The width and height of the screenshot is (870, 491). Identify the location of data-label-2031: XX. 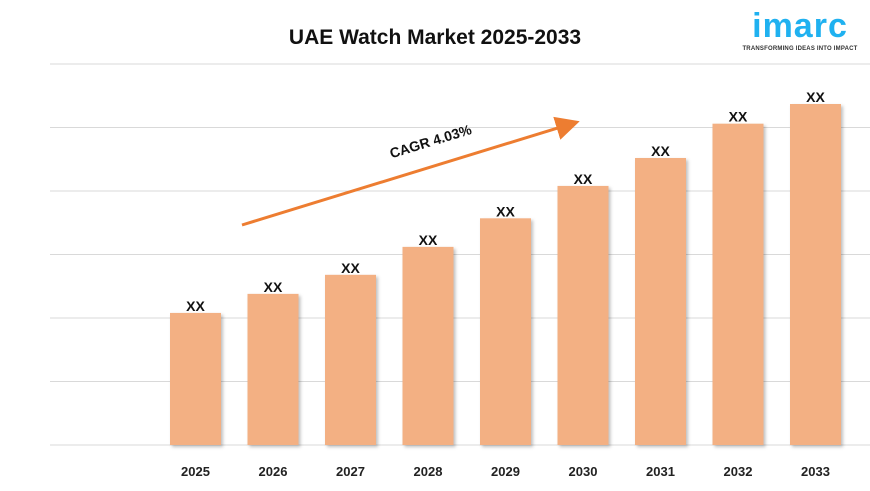
(660, 151).